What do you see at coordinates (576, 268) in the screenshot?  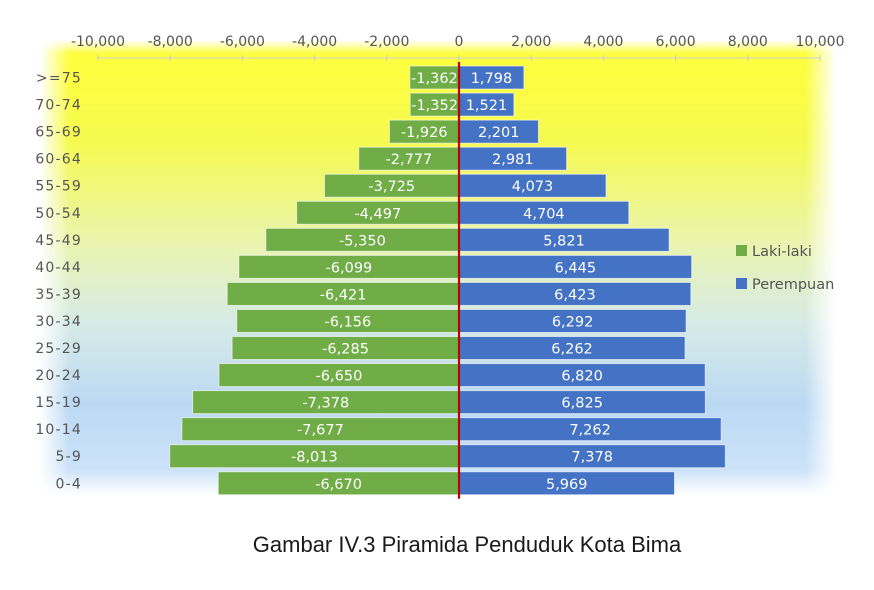 I see `data-label: 6,445` at bounding box center [576, 268].